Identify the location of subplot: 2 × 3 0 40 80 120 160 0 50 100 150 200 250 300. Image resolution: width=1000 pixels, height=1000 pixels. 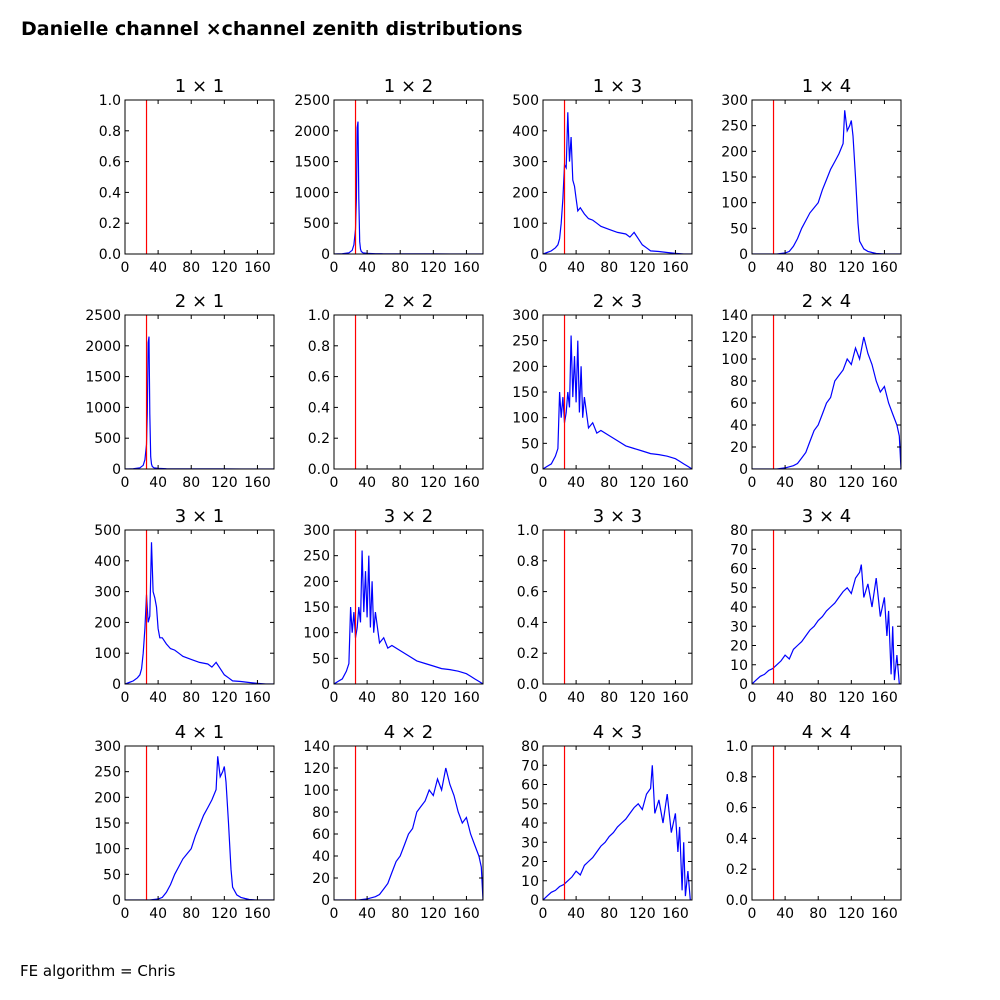
(602, 391).